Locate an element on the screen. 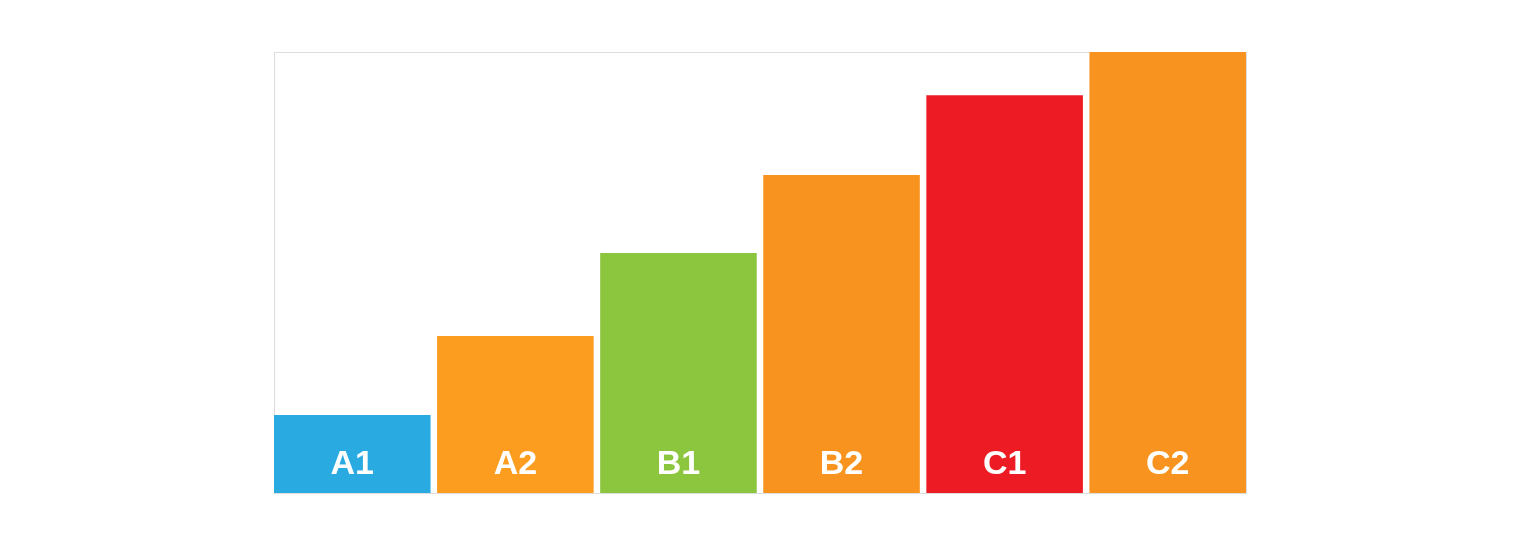 The width and height of the screenshot is (1522, 544). x-tick-label: B1 is located at coordinates (678, 462).